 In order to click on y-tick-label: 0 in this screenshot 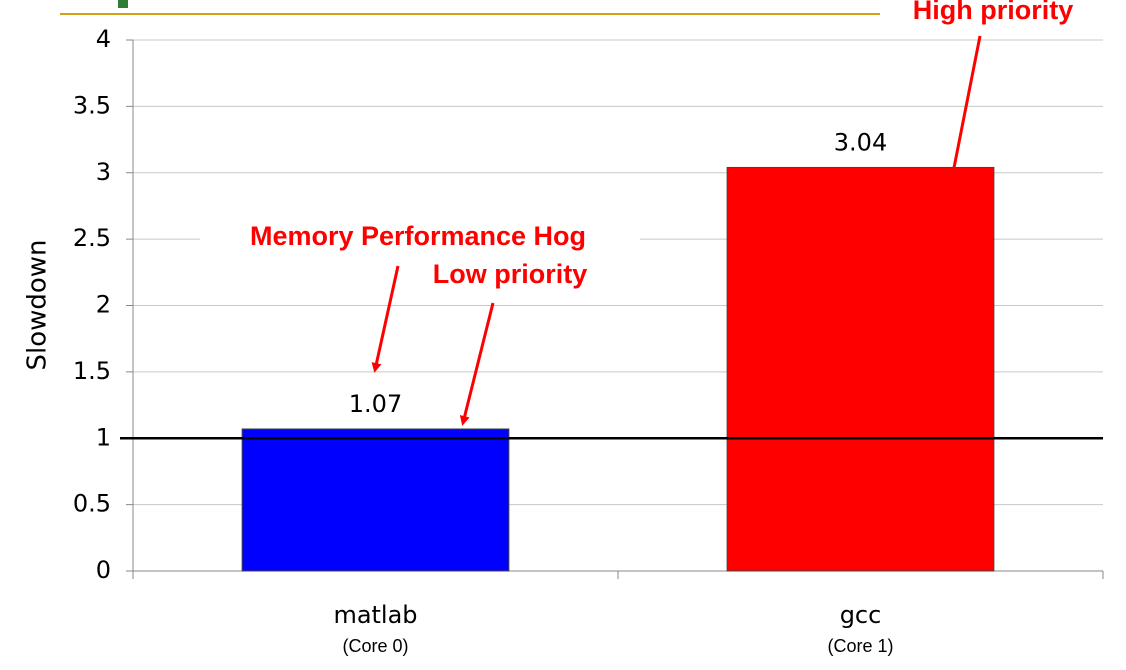, I will do `click(103, 570)`.